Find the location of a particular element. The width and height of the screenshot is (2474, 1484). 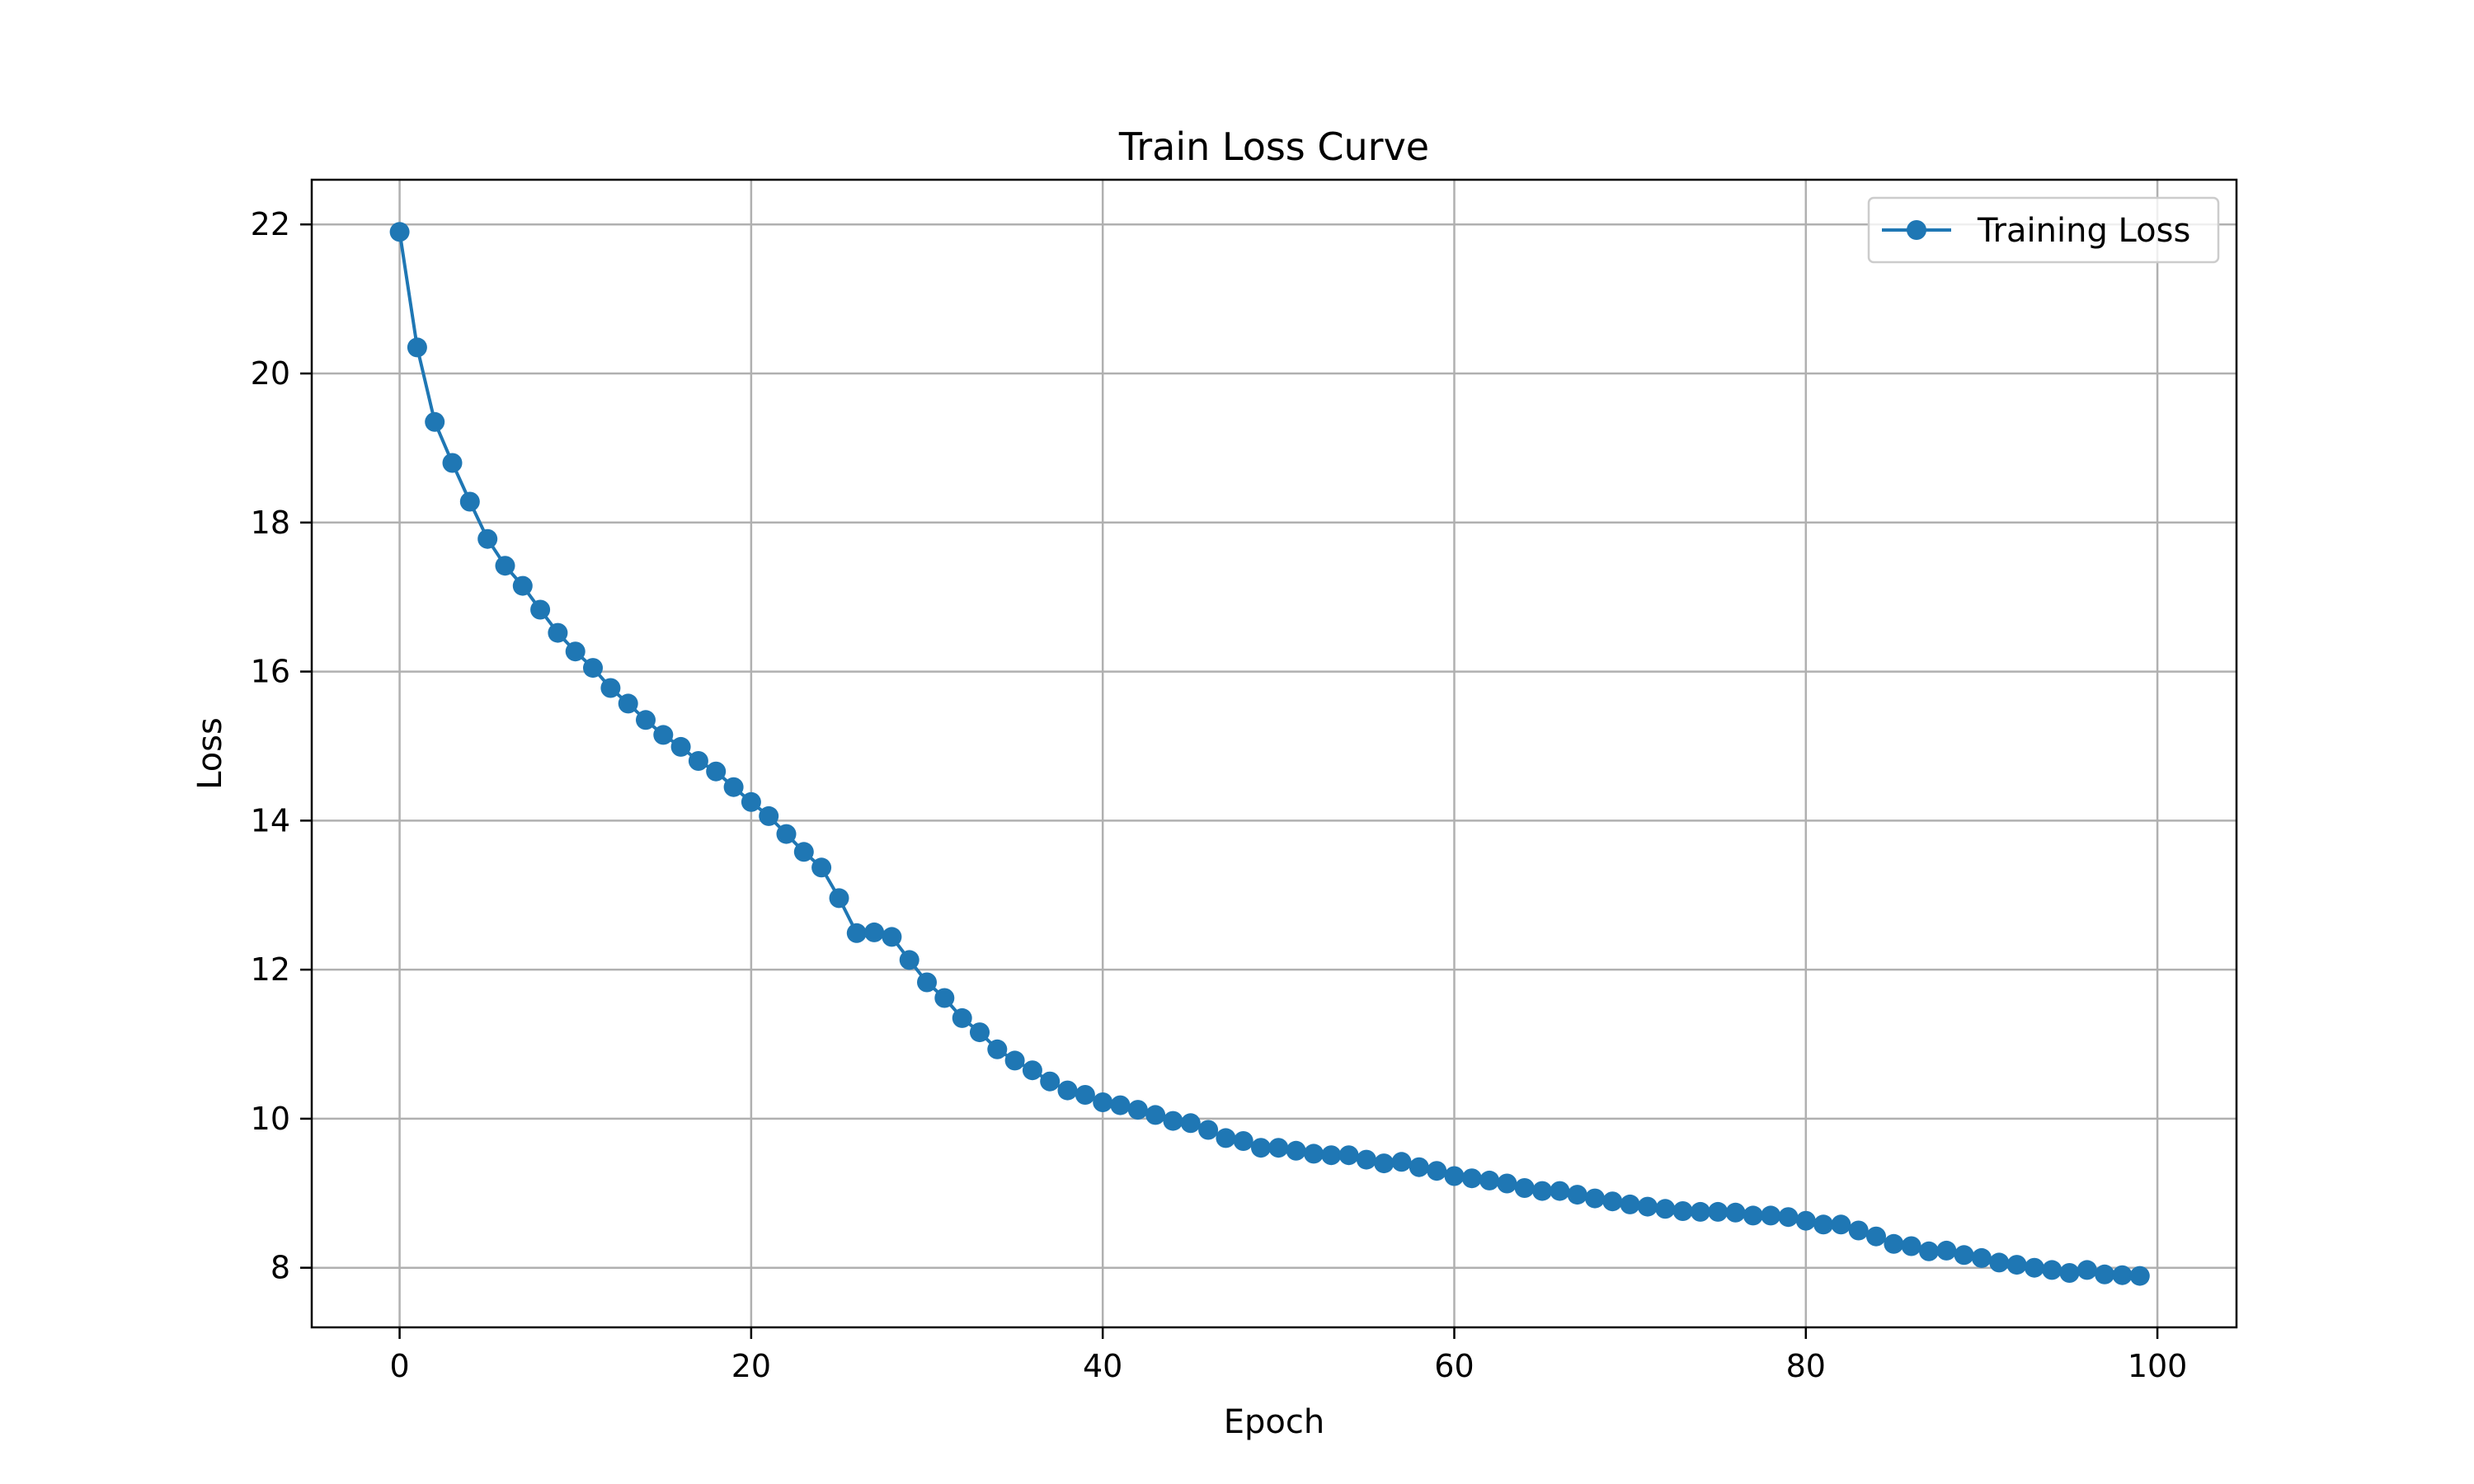

x-tick-label: 100 is located at coordinates (2158, 1366).